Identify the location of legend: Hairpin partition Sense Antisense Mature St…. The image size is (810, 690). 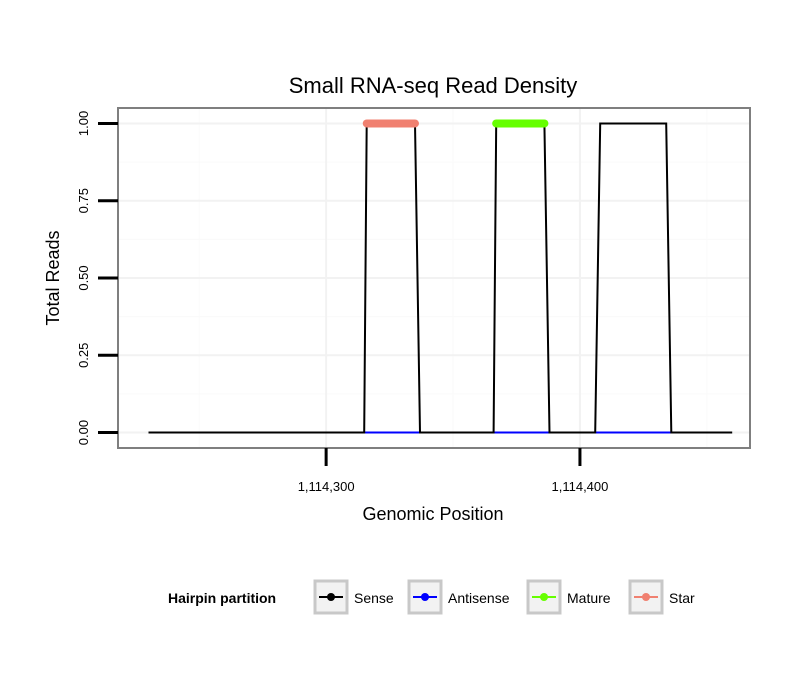
(431, 597).